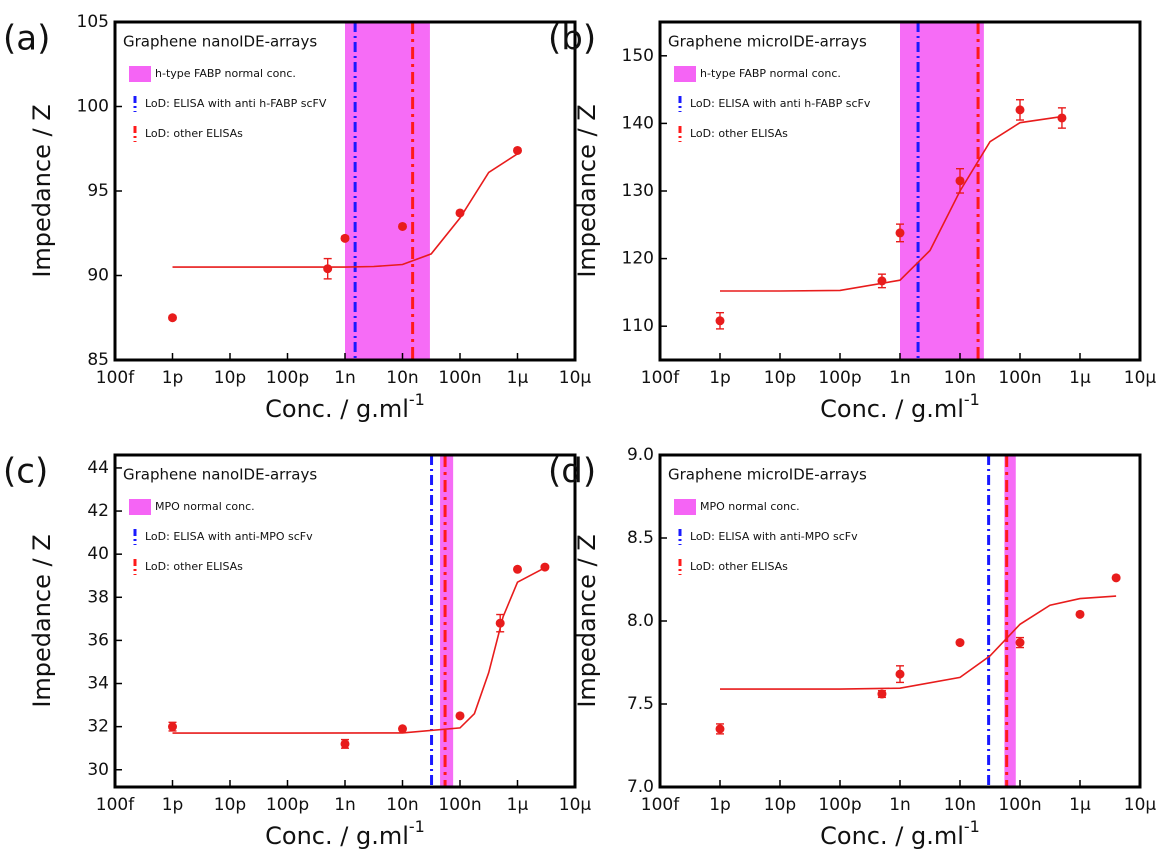 The image size is (1161, 856). What do you see at coordinates (194, 566) in the screenshot?
I see `legend-label: LoD: other ELISAs` at bounding box center [194, 566].